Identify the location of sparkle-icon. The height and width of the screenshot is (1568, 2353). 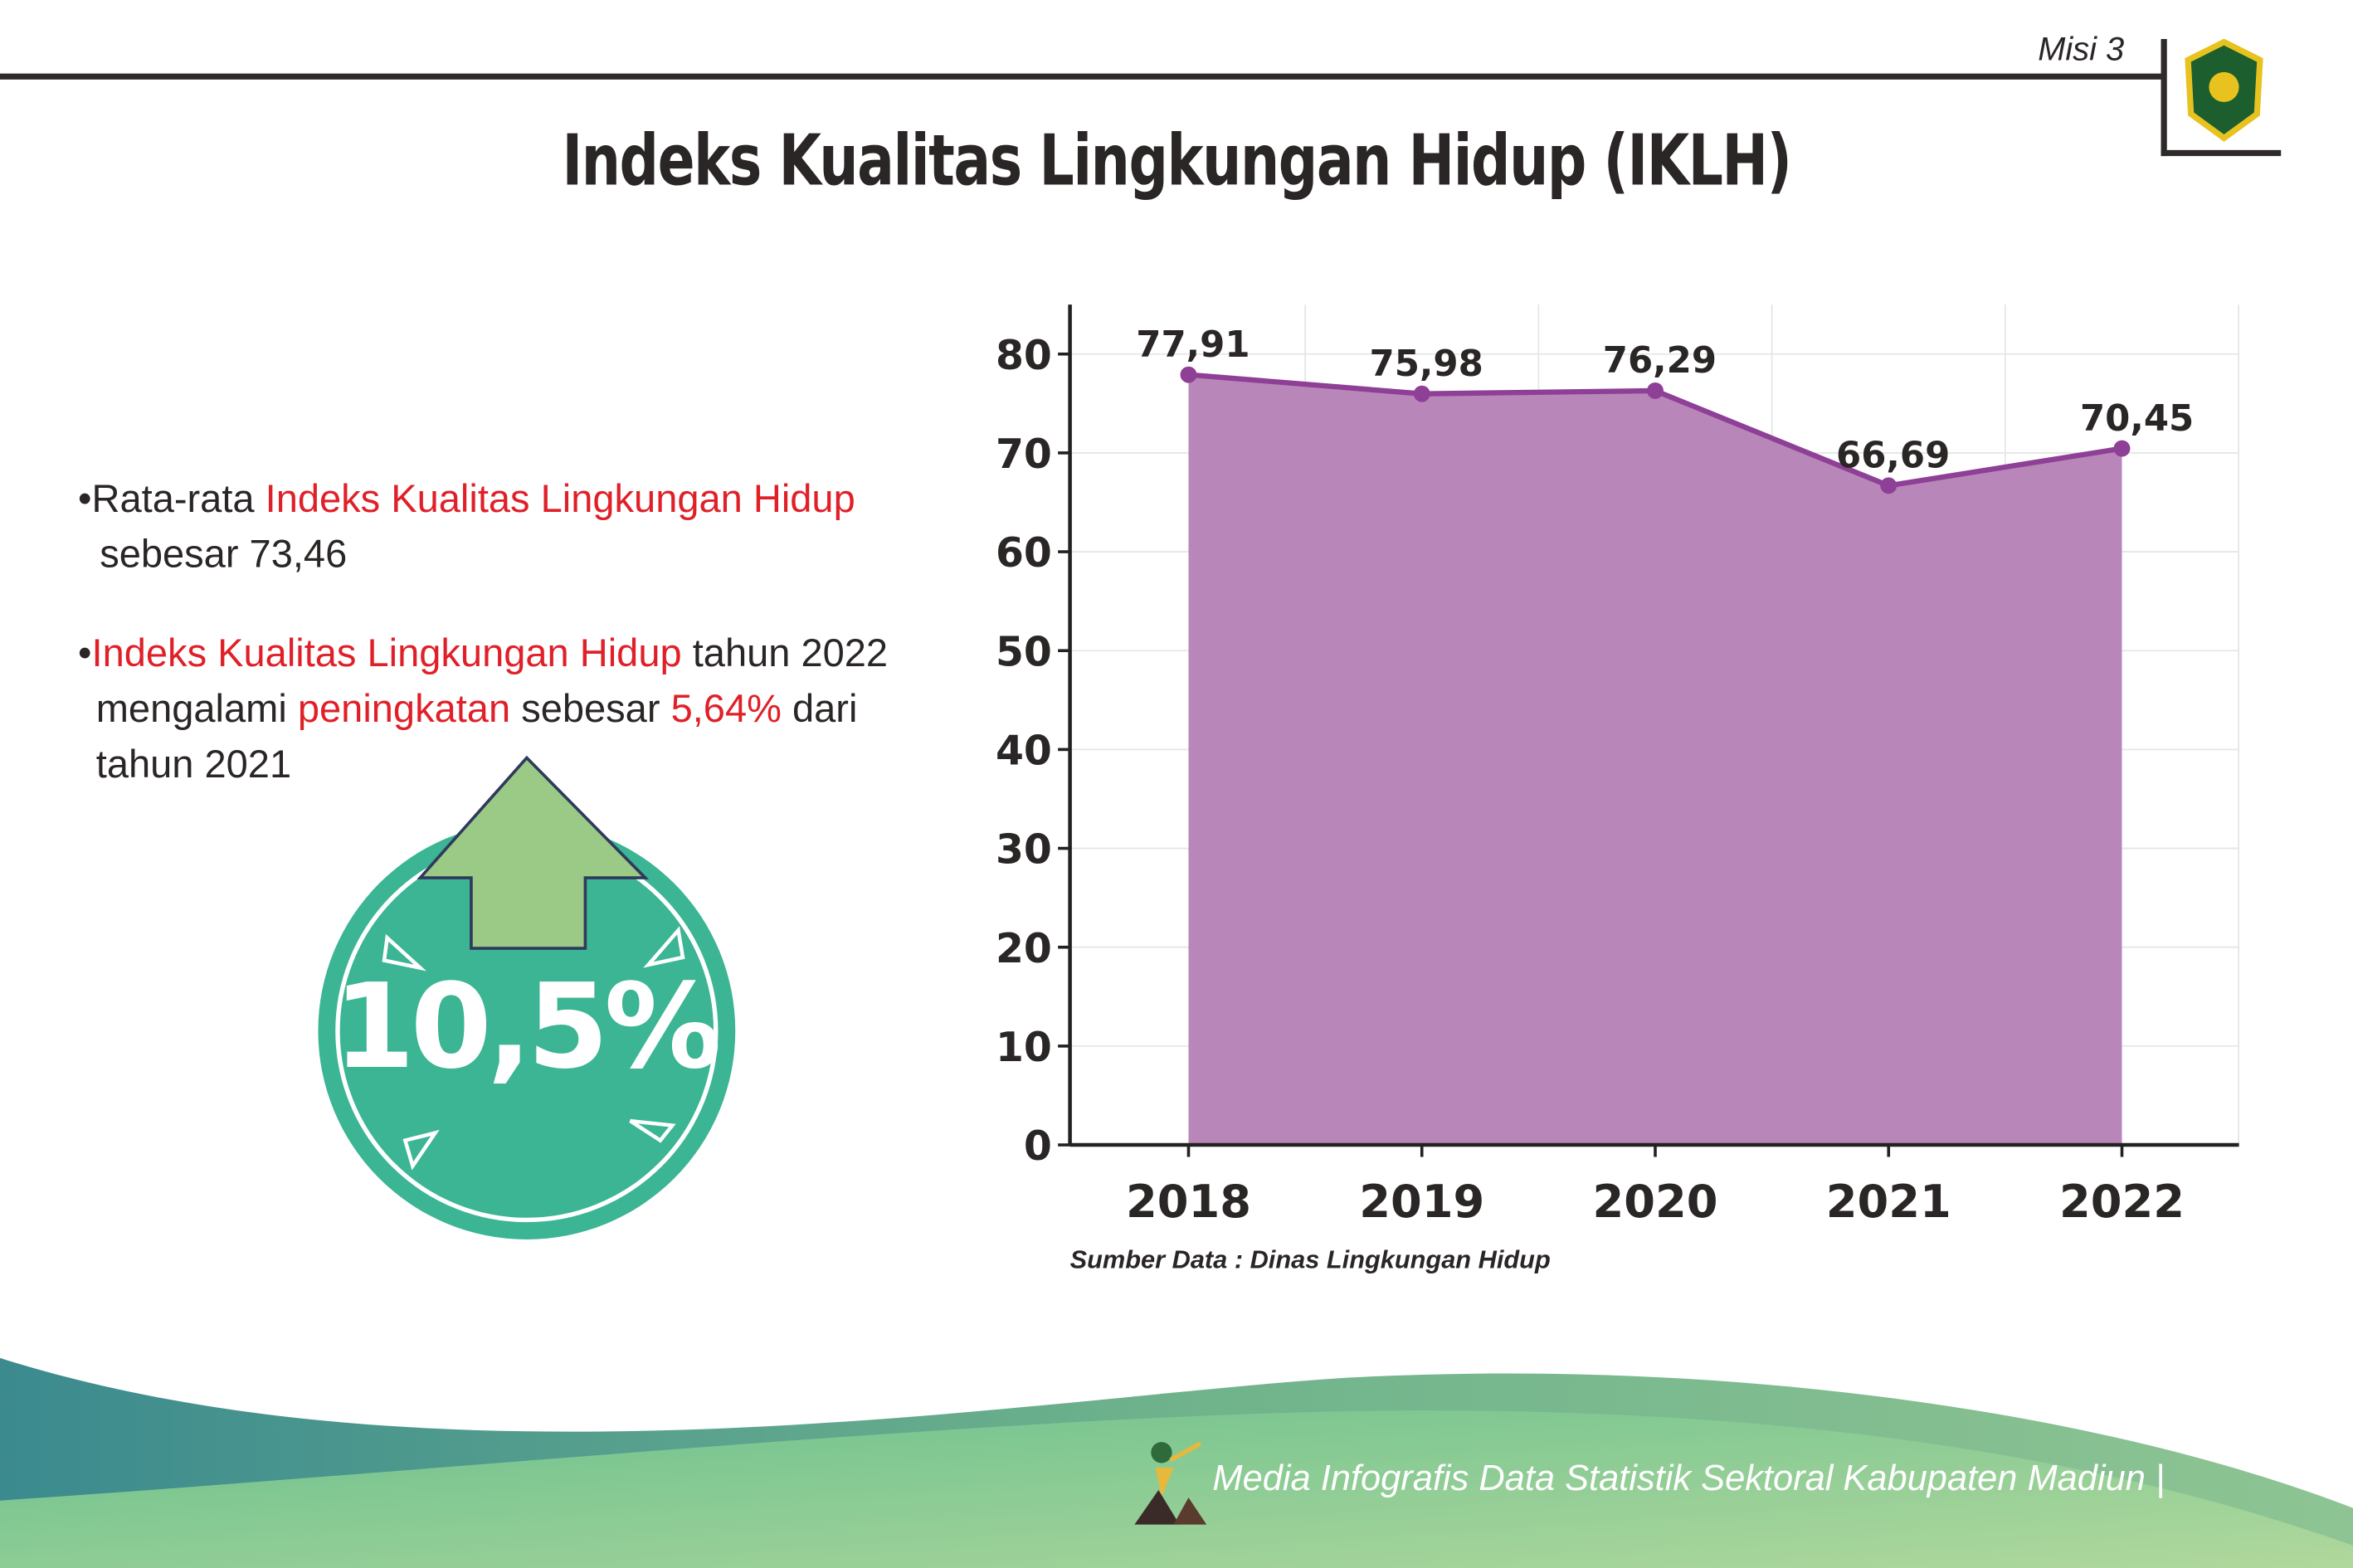
(533, 1048).